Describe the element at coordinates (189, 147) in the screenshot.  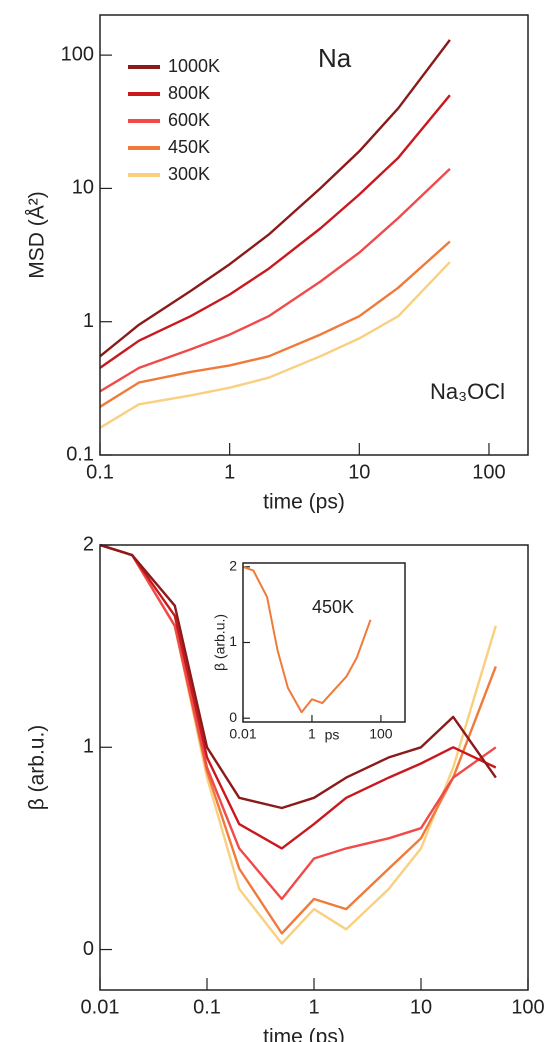
I see `legend-label: 450K` at that location.